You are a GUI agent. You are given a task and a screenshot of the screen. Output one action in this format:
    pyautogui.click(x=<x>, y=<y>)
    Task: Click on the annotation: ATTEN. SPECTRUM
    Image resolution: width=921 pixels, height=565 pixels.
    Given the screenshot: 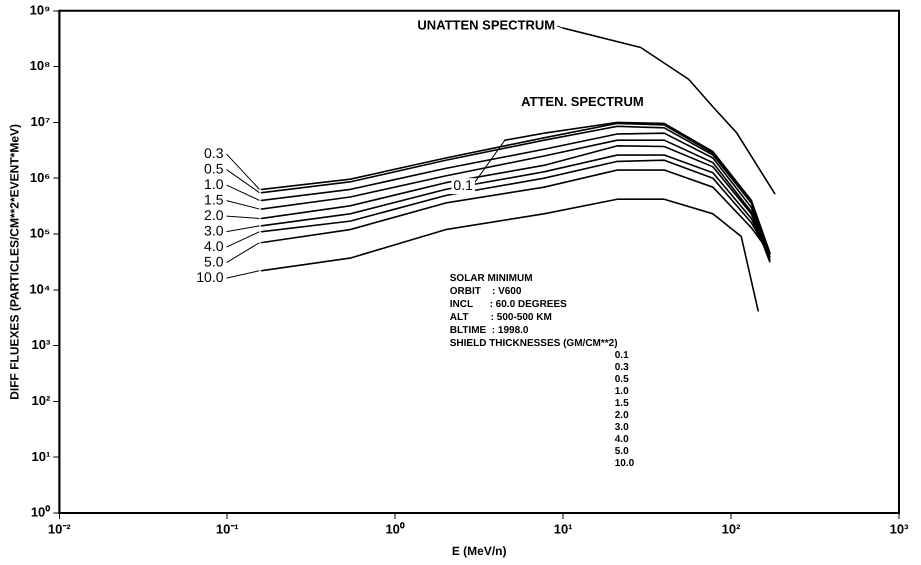 What is the action you would take?
    pyautogui.click(x=582, y=101)
    